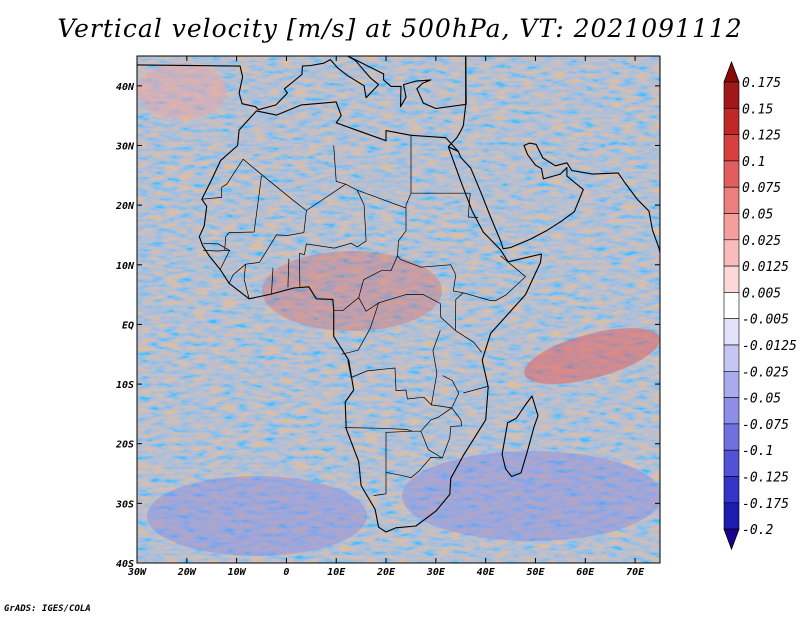 This screenshot has height=618, width=800. Describe the element at coordinates (761, 399) in the screenshot. I see `colorbar-label: -0.05` at that location.